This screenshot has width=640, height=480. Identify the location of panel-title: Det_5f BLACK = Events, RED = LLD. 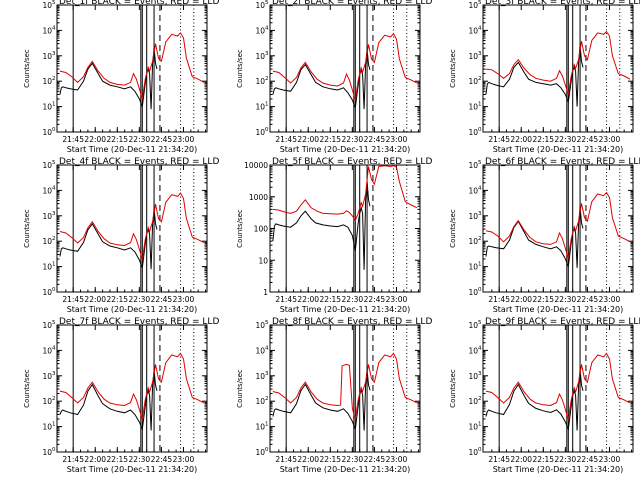
(352, 162).